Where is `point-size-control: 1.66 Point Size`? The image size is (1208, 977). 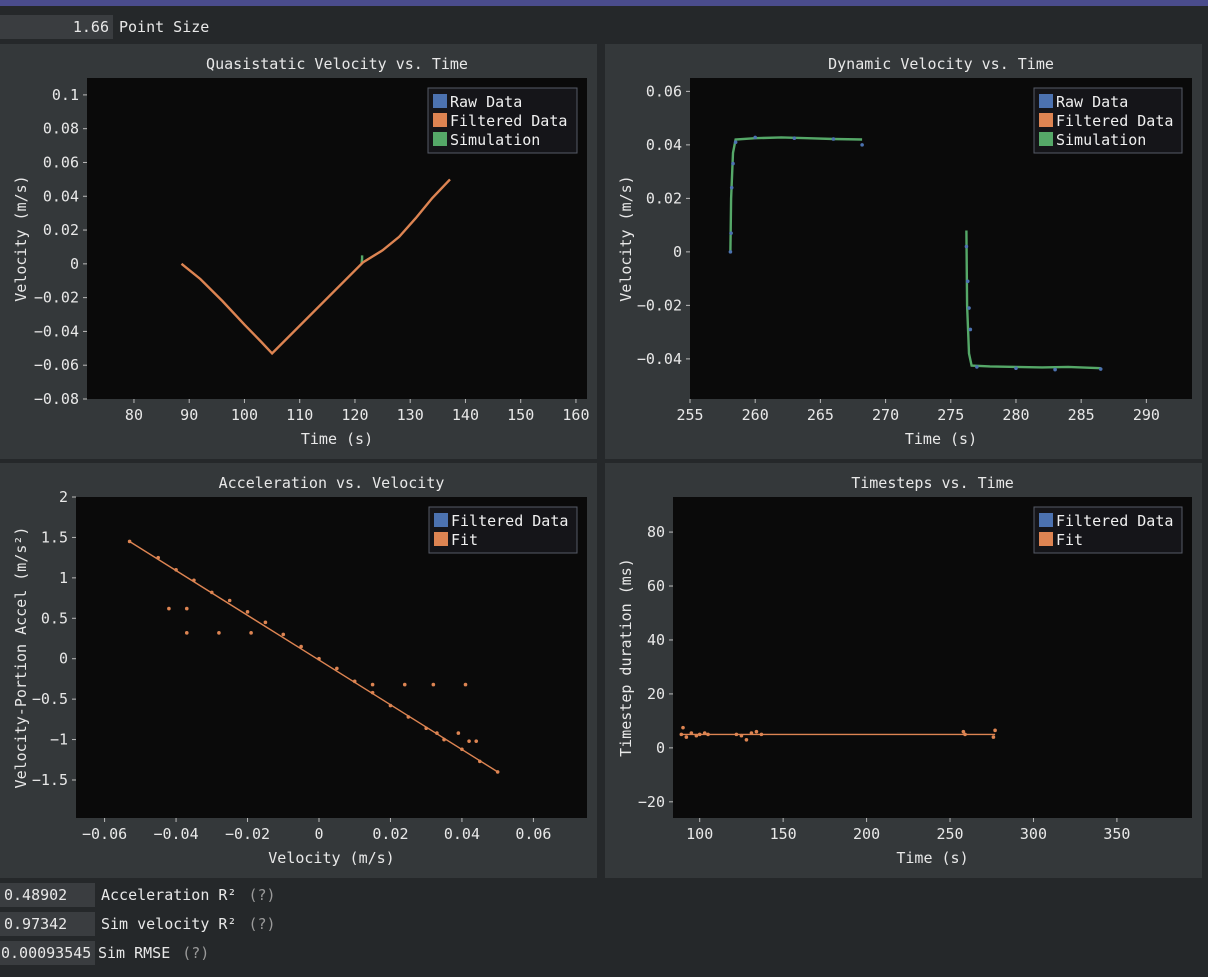
point-size-control: 1.66 Point Size is located at coordinates (104, 27).